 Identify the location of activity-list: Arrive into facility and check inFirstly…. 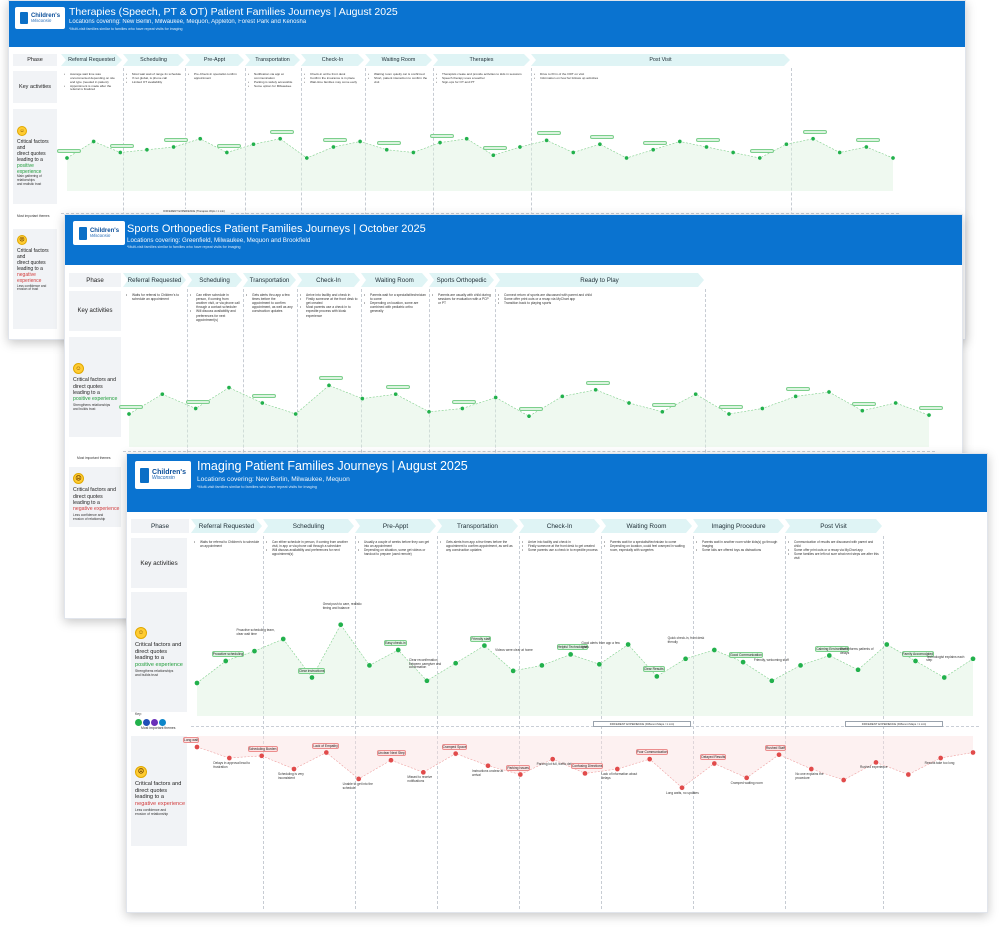
(329, 313).